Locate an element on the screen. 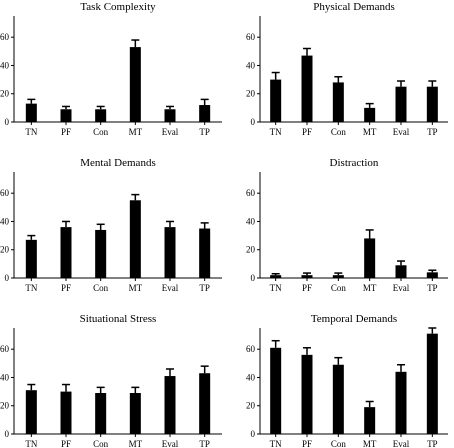 The width and height of the screenshot is (454, 448). chart-panel-4: Distraction 0 20 40 60 TN PF Con MT Eval TP is located at coordinates (347, 225).